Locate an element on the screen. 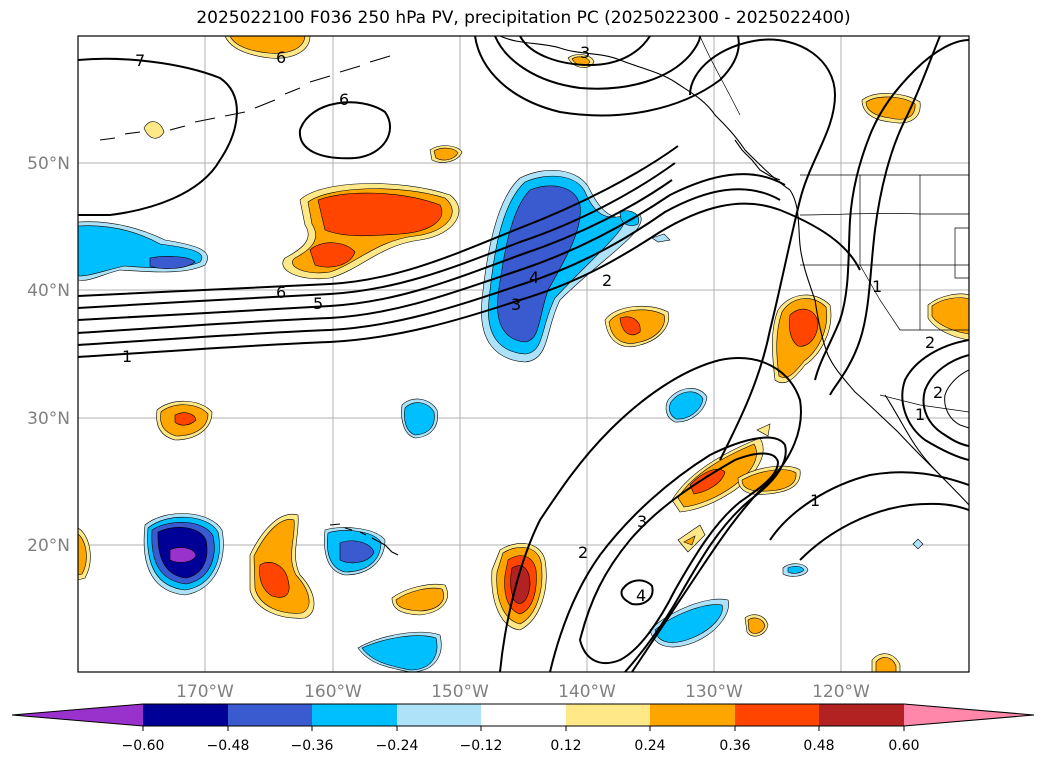 Image resolution: width=1047 pixels, height=765 pixels. pv-contour-ridge is located at coordinates (763, 249).